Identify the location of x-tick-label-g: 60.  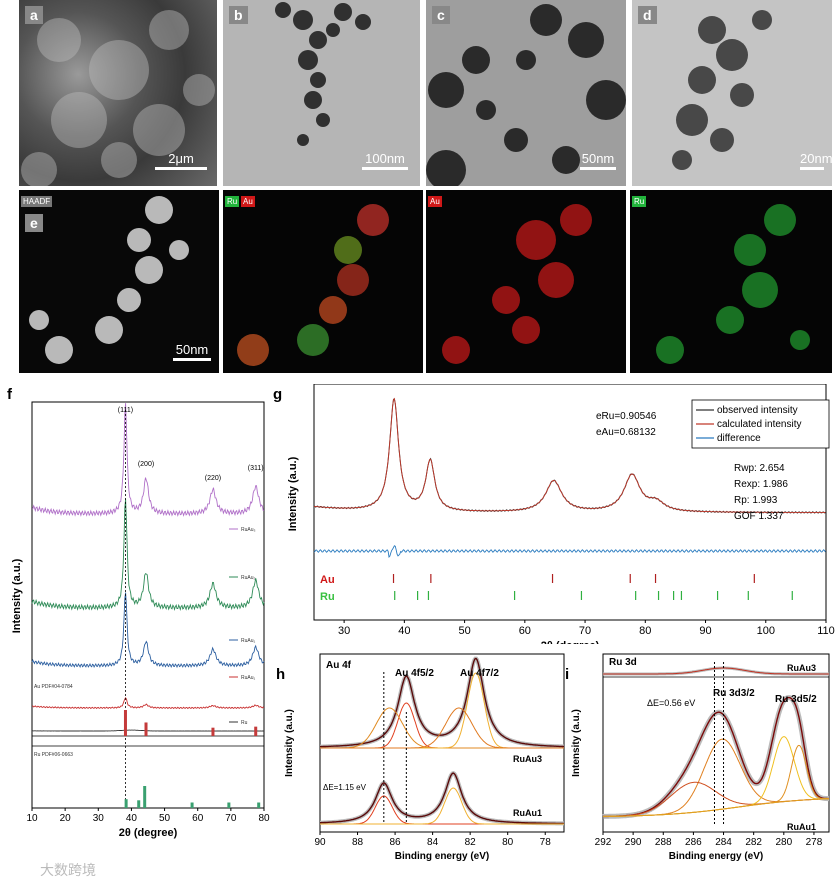
(525, 631).